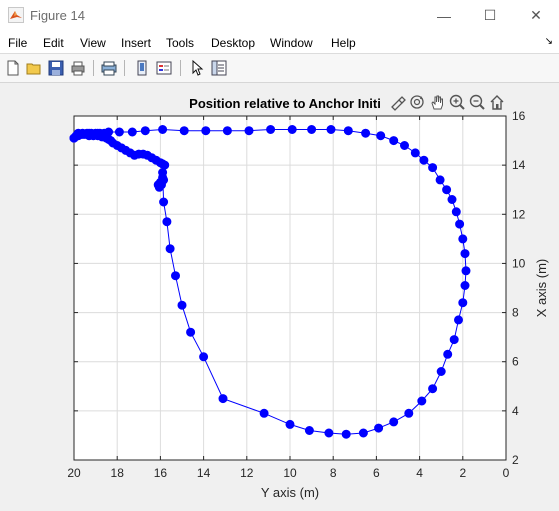 This screenshot has width=559, height=511. I want to click on y-tick-label: 6, so click(515, 362).